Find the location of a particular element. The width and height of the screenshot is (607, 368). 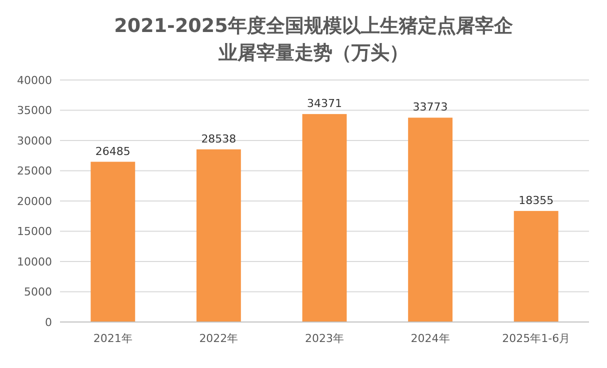

data-label: 18355 is located at coordinates (536, 200).